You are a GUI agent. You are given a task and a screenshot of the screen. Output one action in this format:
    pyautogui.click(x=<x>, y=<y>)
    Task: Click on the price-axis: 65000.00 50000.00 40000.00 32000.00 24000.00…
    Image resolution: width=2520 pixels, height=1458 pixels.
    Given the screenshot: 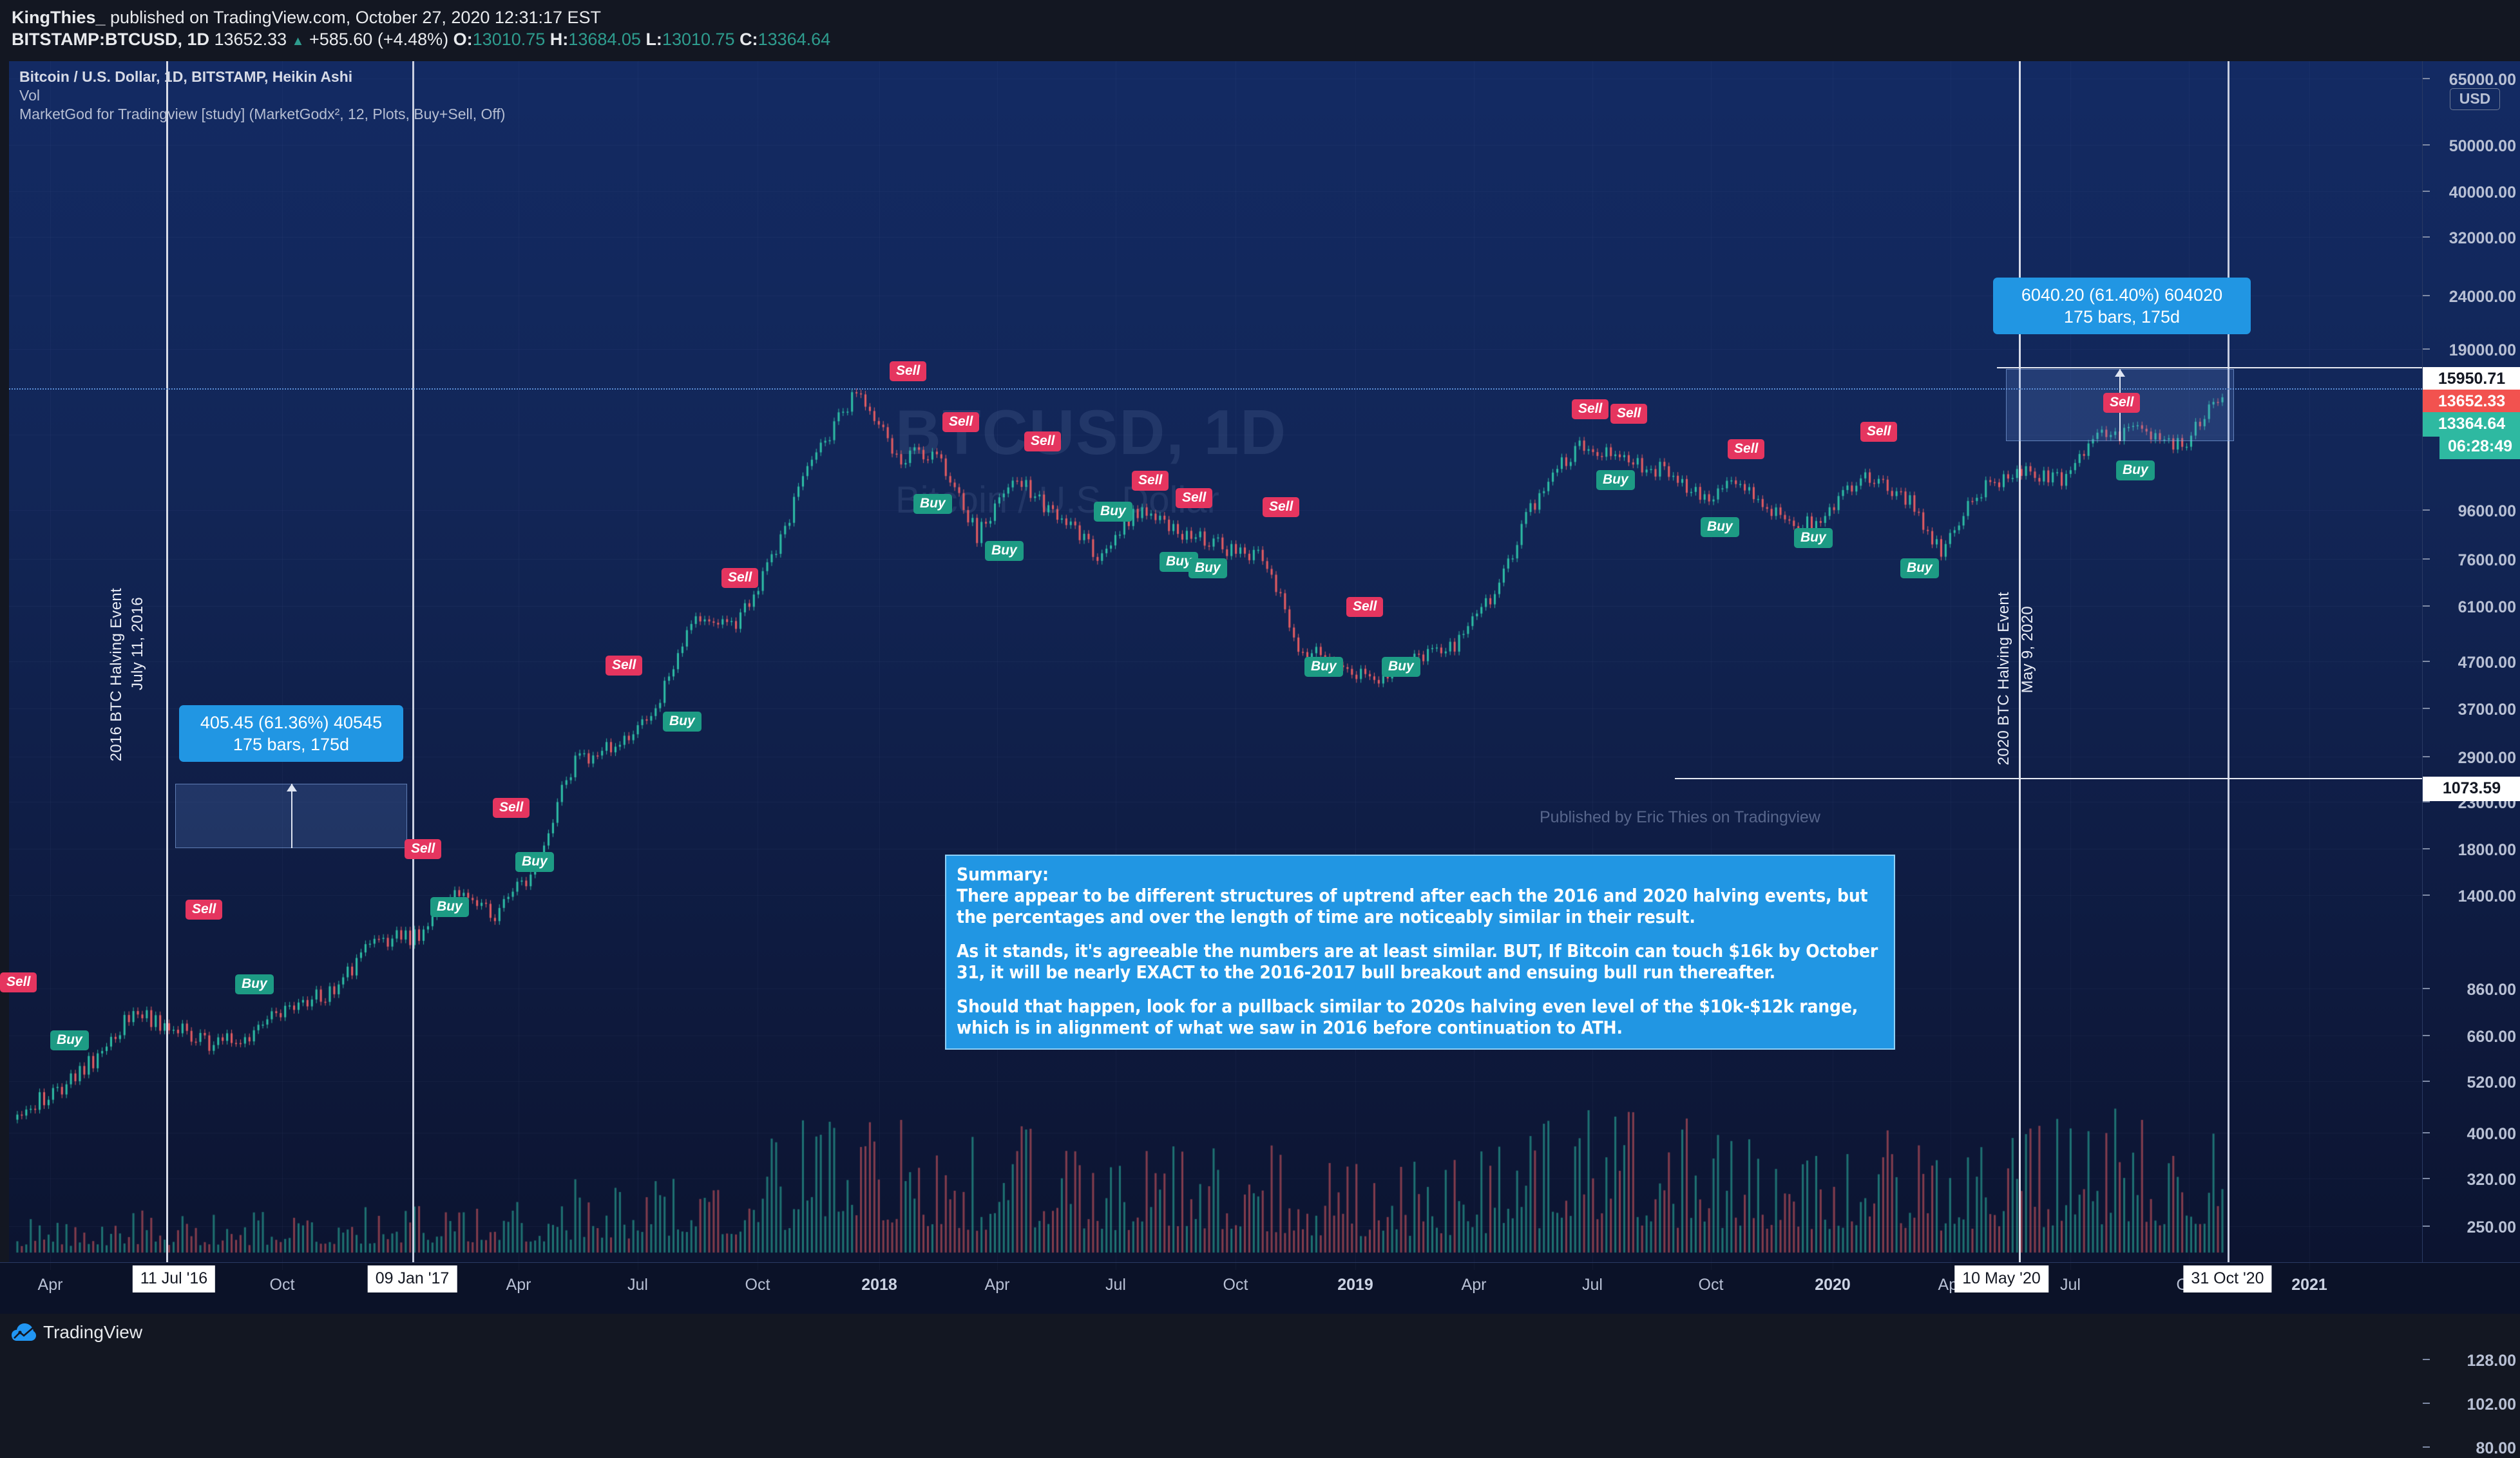 What is the action you would take?
    pyautogui.click(x=2471, y=759)
    